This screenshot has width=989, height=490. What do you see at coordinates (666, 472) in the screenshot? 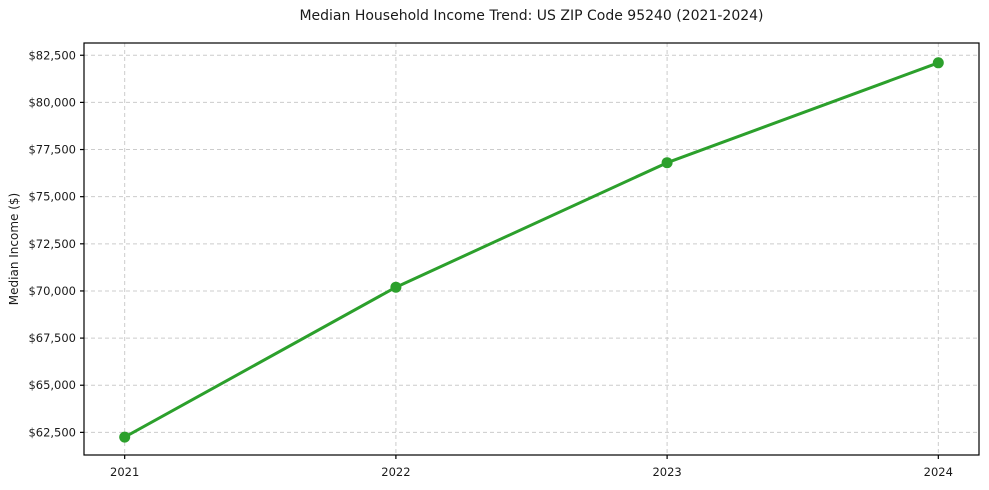
I see `x-tick-label: 2023` at bounding box center [666, 472].